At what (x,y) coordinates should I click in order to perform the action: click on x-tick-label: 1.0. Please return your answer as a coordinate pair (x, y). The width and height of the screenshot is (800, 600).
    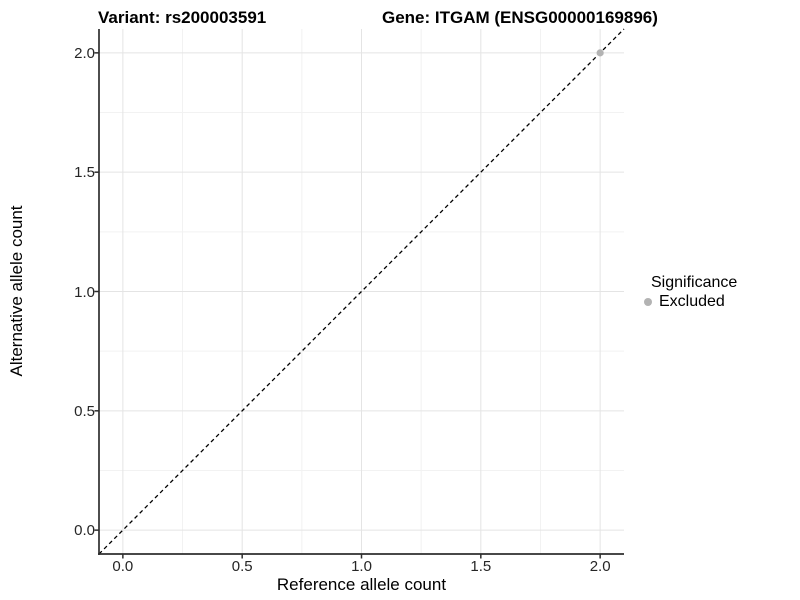
    Looking at the image, I should click on (361, 566).